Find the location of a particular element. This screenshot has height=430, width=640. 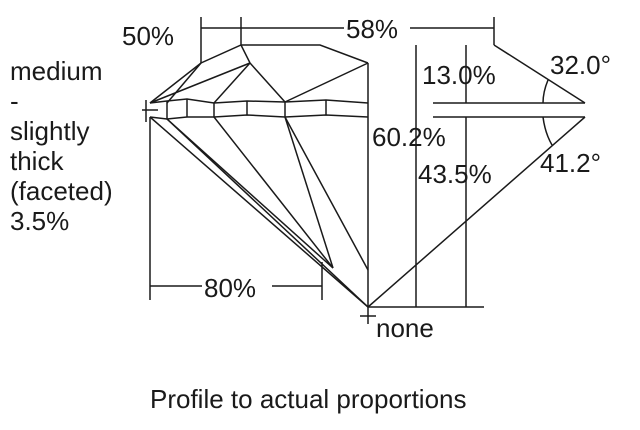

girdle-label-5: (faceted) is located at coordinates (61, 191).